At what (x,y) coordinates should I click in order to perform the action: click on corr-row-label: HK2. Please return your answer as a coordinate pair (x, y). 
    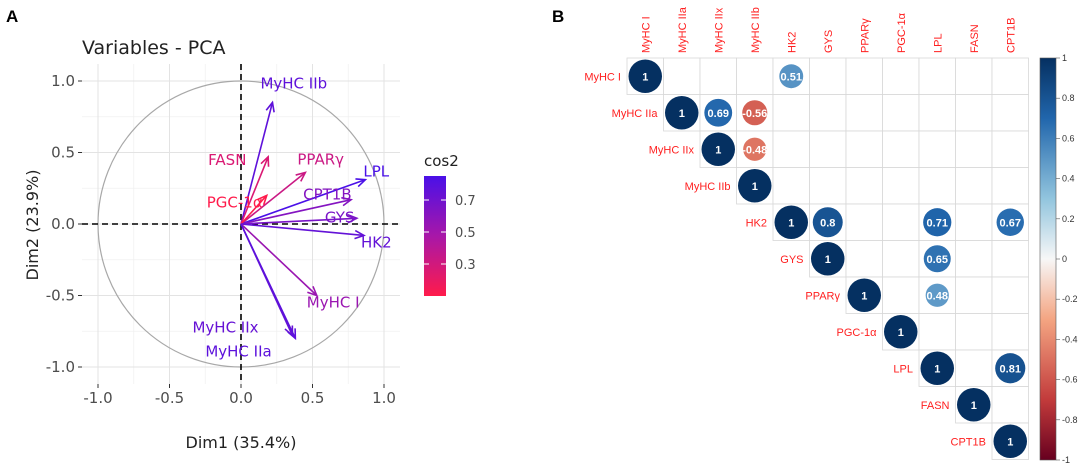
    Looking at the image, I should click on (756, 223).